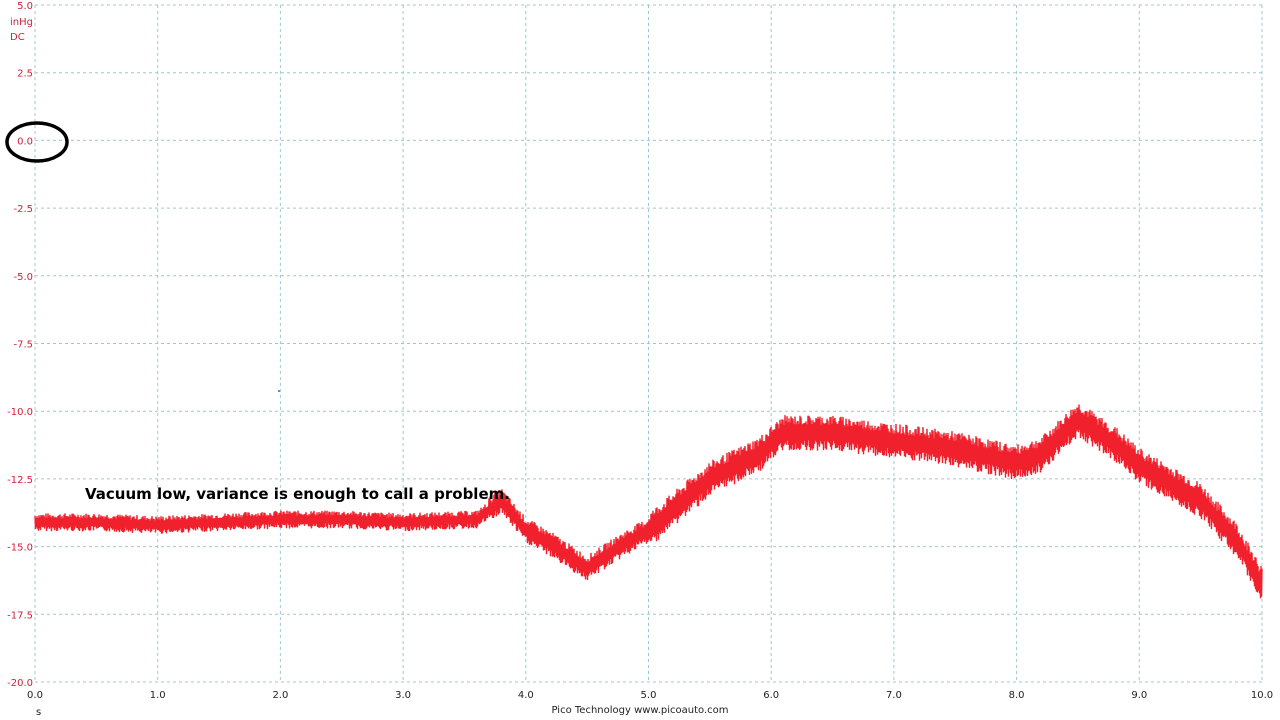 The image size is (1280, 720). What do you see at coordinates (649, 695) in the screenshot?
I see `x-tick-label: 5.0` at bounding box center [649, 695].